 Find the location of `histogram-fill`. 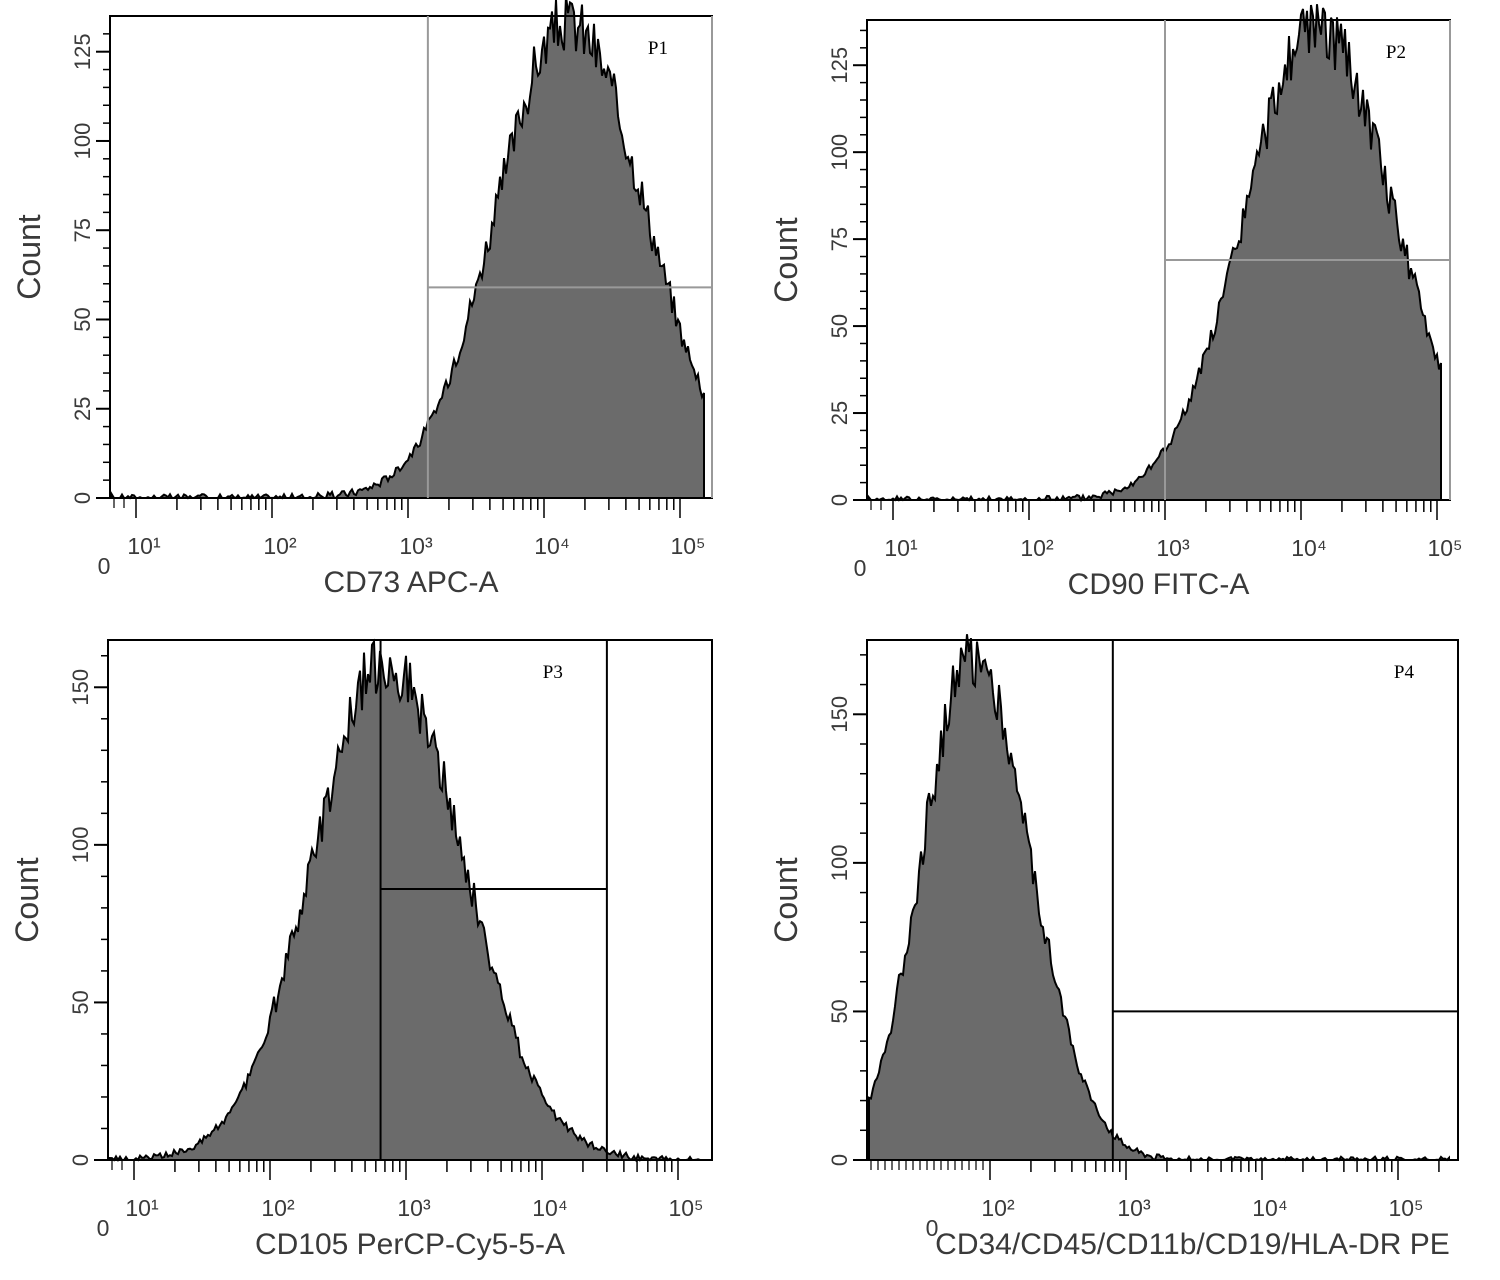

histogram-fill is located at coordinates (1155, 253).